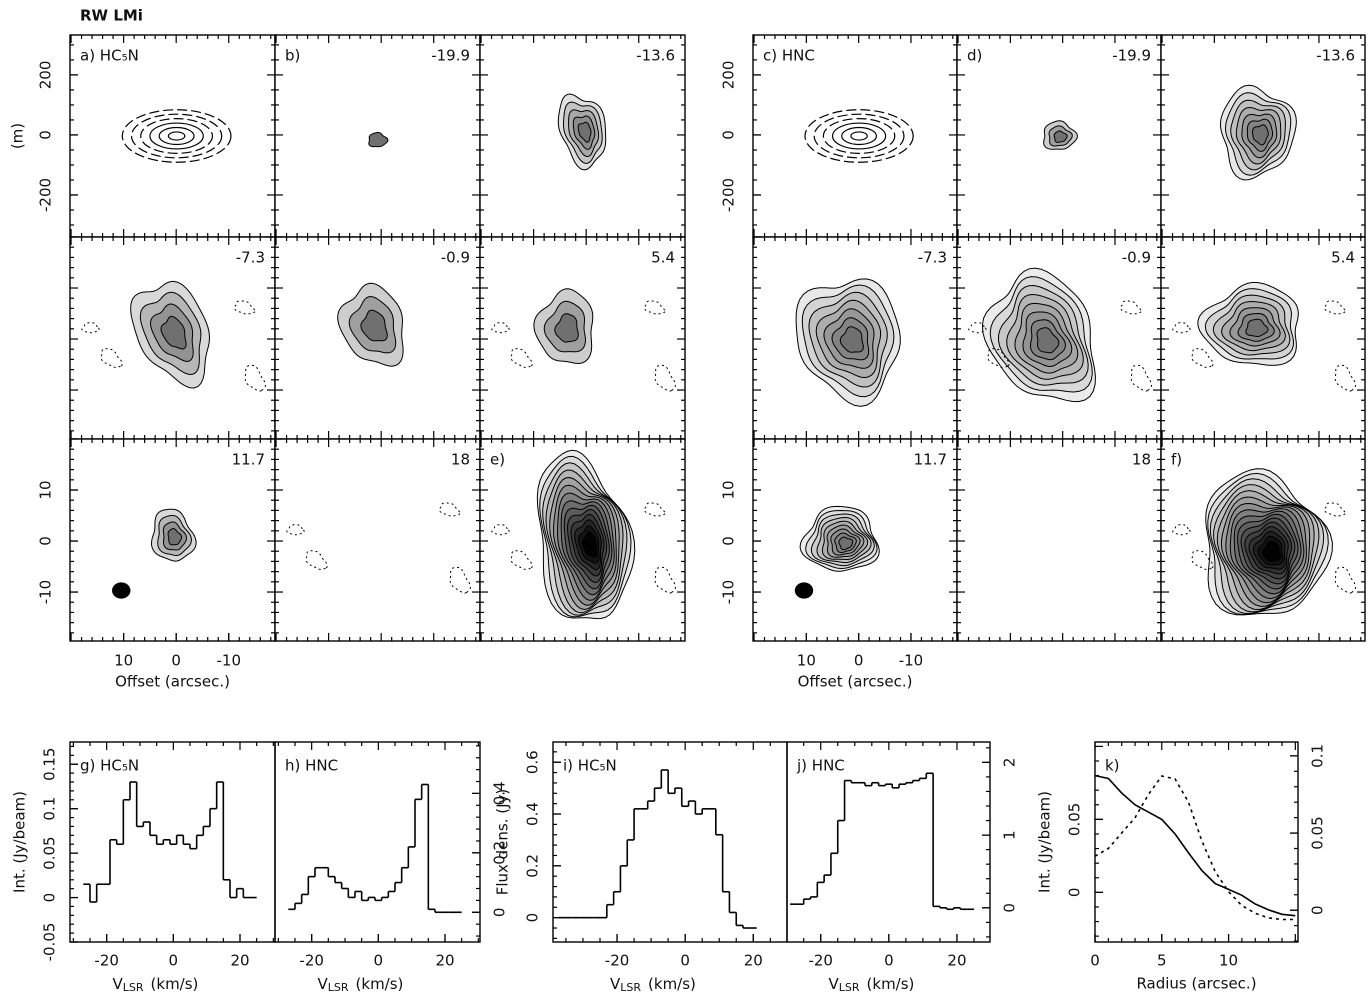 The height and width of the screenshot is (996, 1370). I want to click on y2-tick-label: 0.1, so click(1318, 756).